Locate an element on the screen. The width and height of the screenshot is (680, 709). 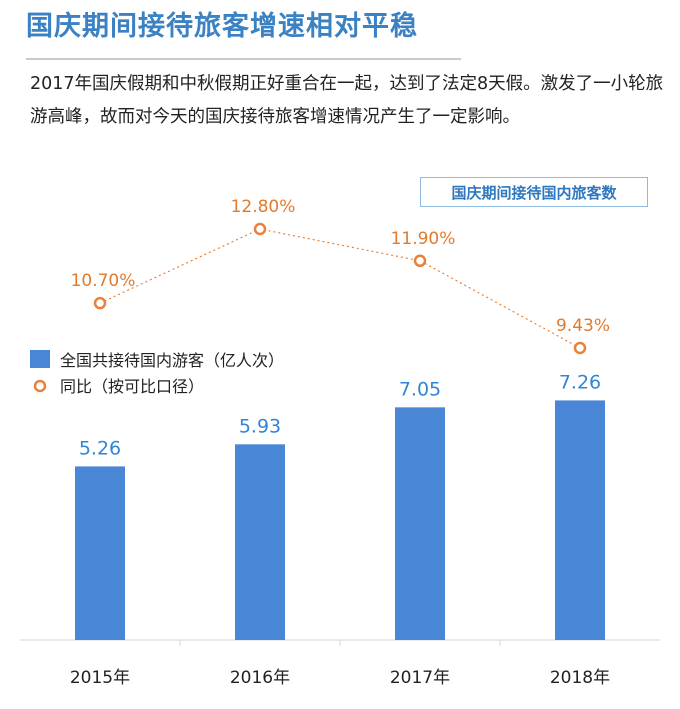
x-axis is located at coordinates (340, 642).